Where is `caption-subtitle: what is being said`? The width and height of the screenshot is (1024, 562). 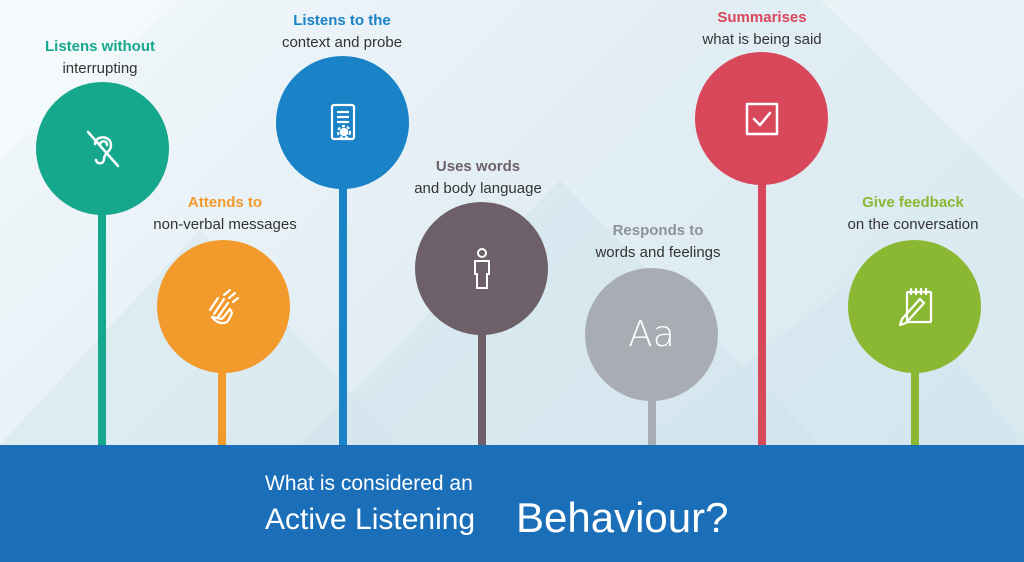
caption-subtitle: what is being said is located at coordinates (762, 39).